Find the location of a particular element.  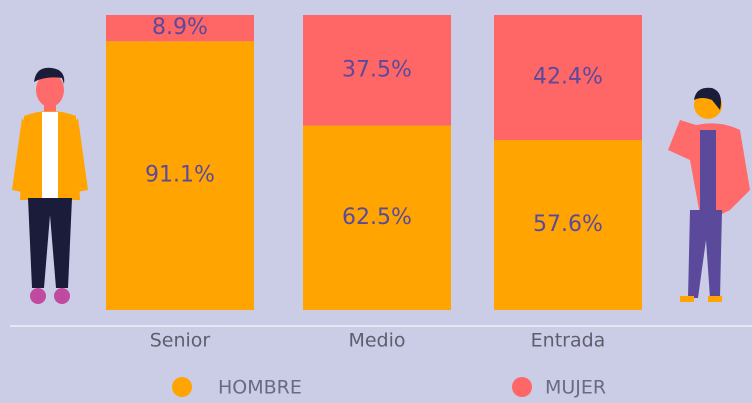

x-tick-label: Medio is located at coordinates (376, 341).